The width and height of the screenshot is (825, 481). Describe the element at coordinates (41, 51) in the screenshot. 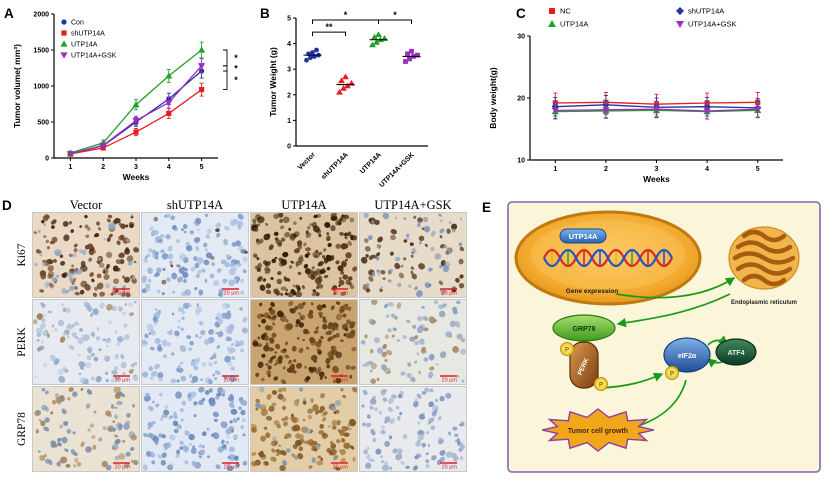

I see `svg-text: 1500` at that location.